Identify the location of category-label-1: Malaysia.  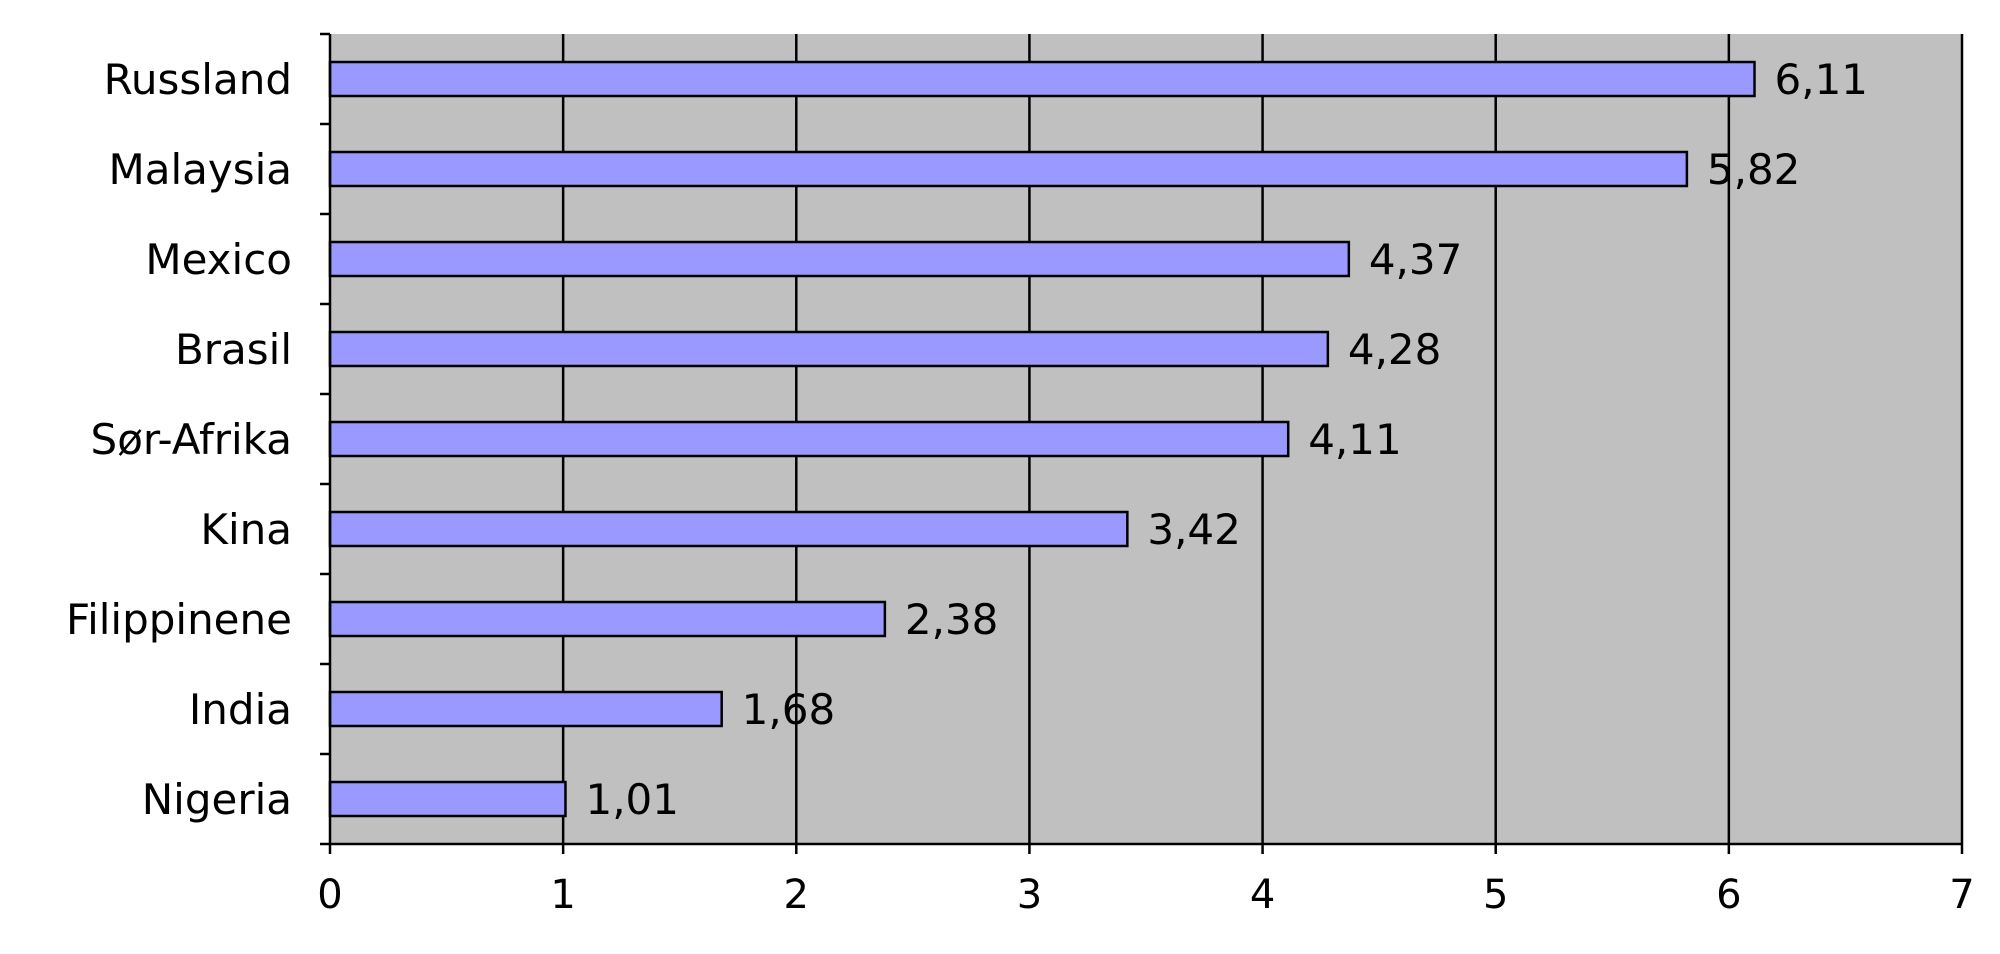
(200, 169).